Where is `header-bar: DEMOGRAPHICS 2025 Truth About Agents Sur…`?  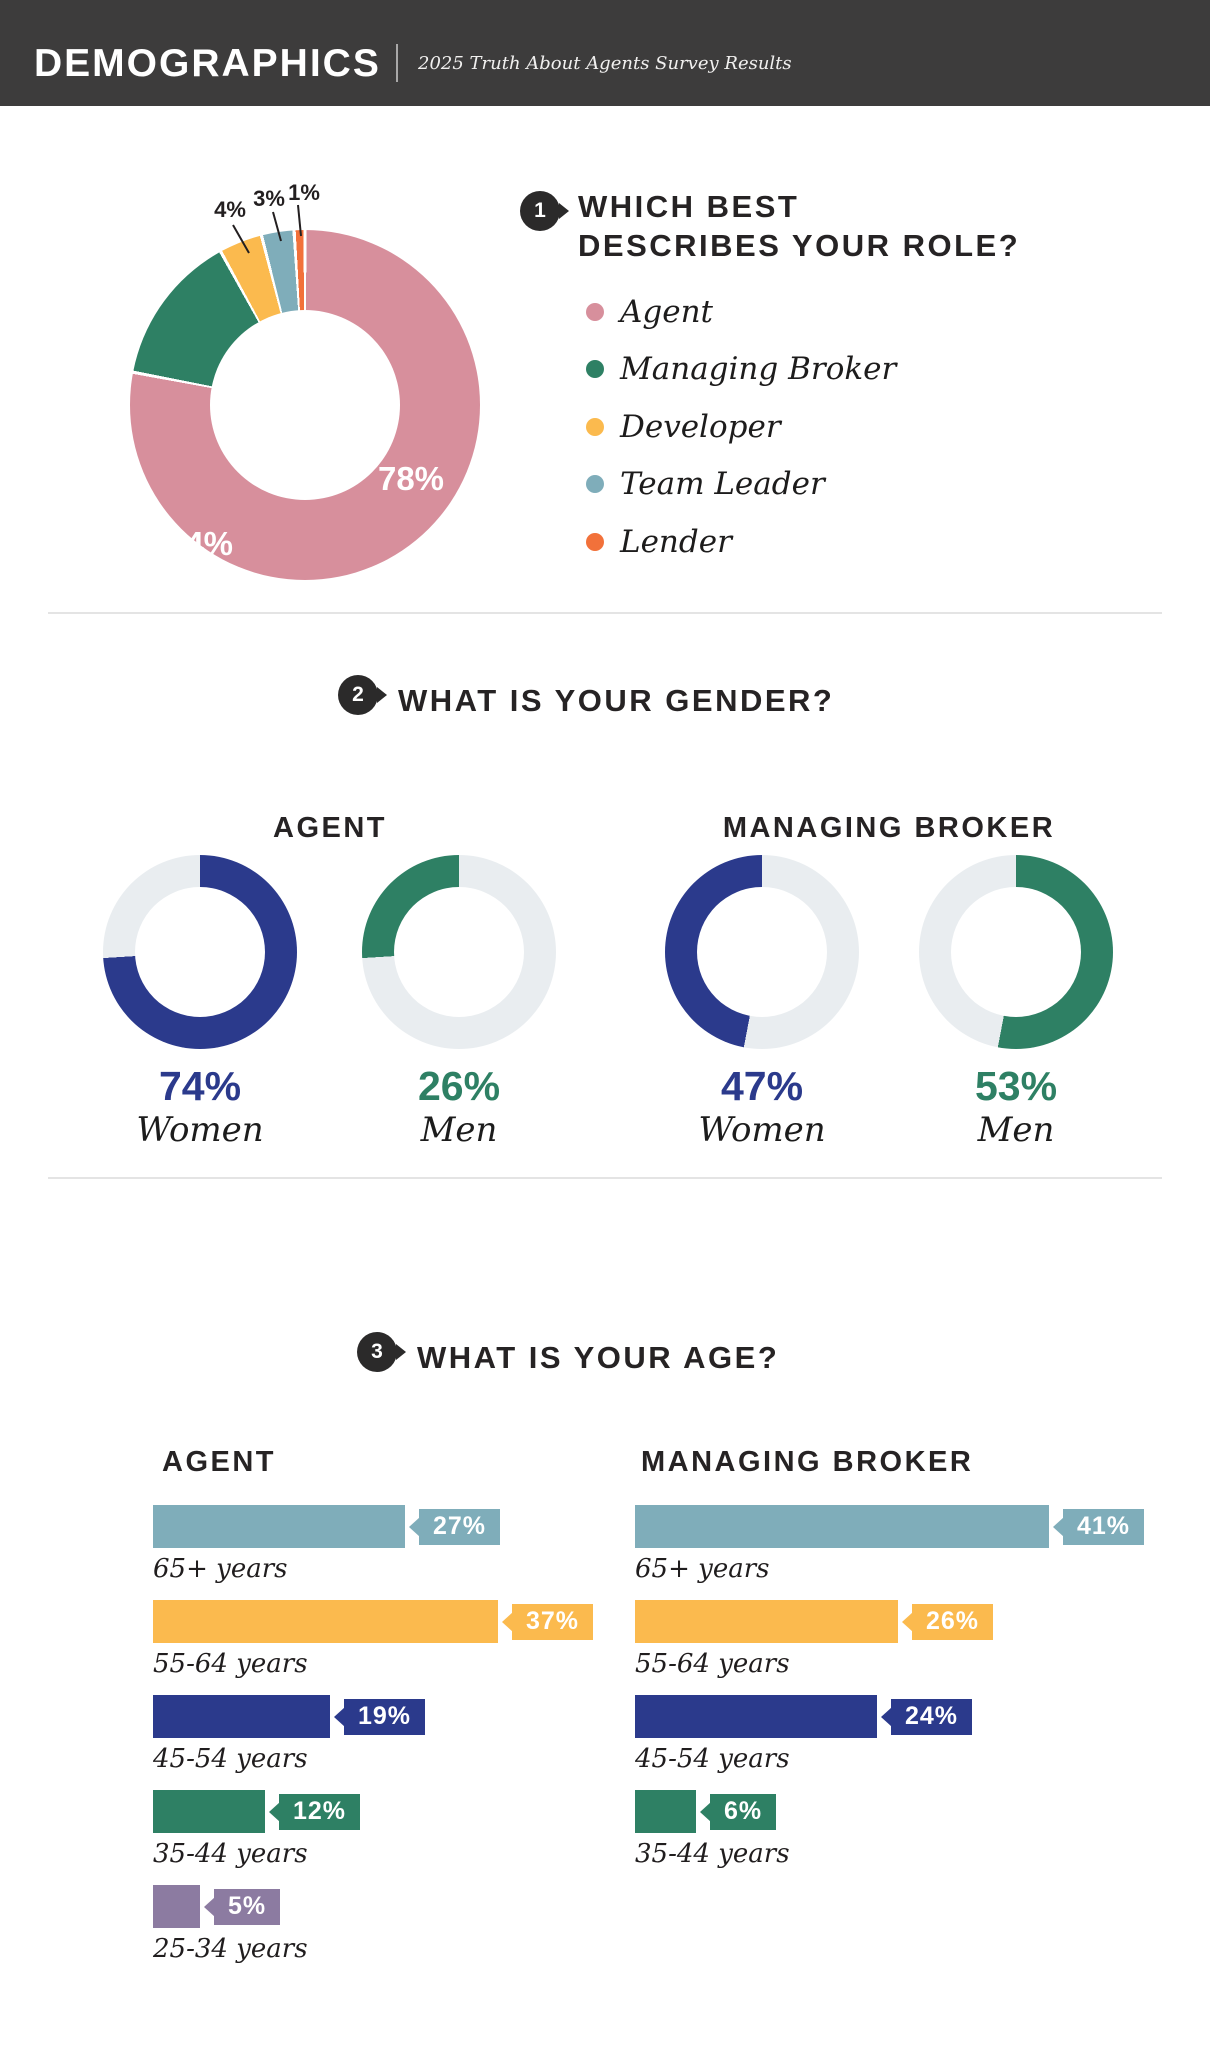
header-bar: DEMOGRAPHICS 2025 Truth About Agents Sur… is located at coordinates (605, 53).